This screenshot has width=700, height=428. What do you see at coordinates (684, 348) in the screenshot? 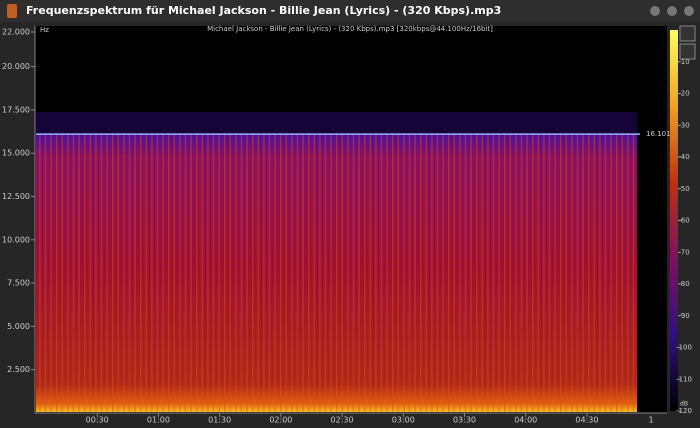
I see `colorbar-tick-label: -100` at bounding box center [684, 348].